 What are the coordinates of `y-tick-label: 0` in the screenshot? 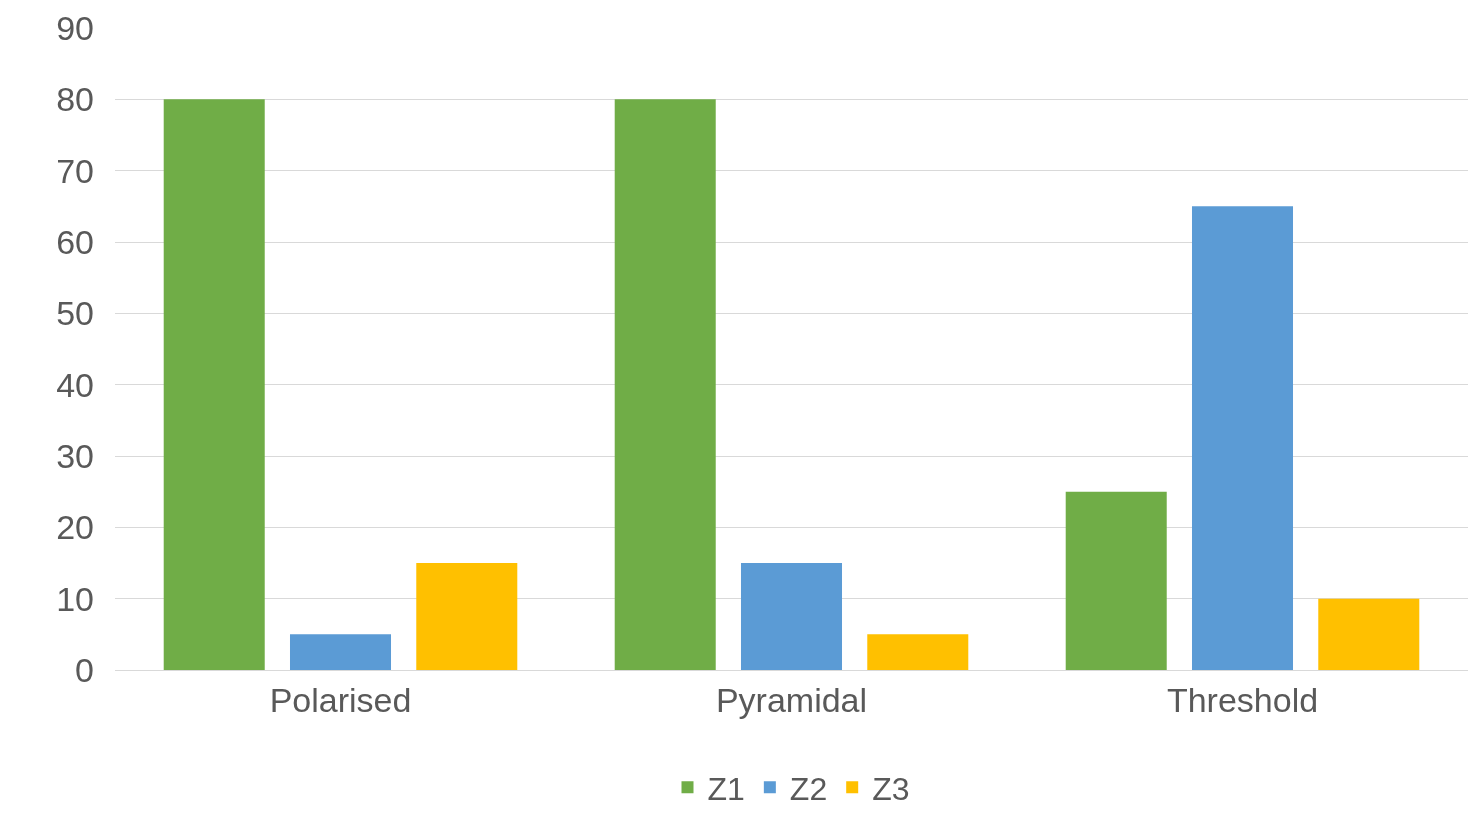 It's located at (84, 669).